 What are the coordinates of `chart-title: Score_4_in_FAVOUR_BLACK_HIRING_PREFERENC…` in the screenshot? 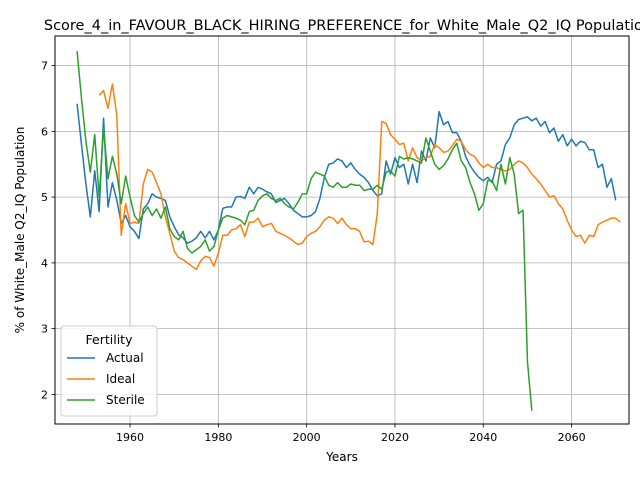 It's located at (342, 26).